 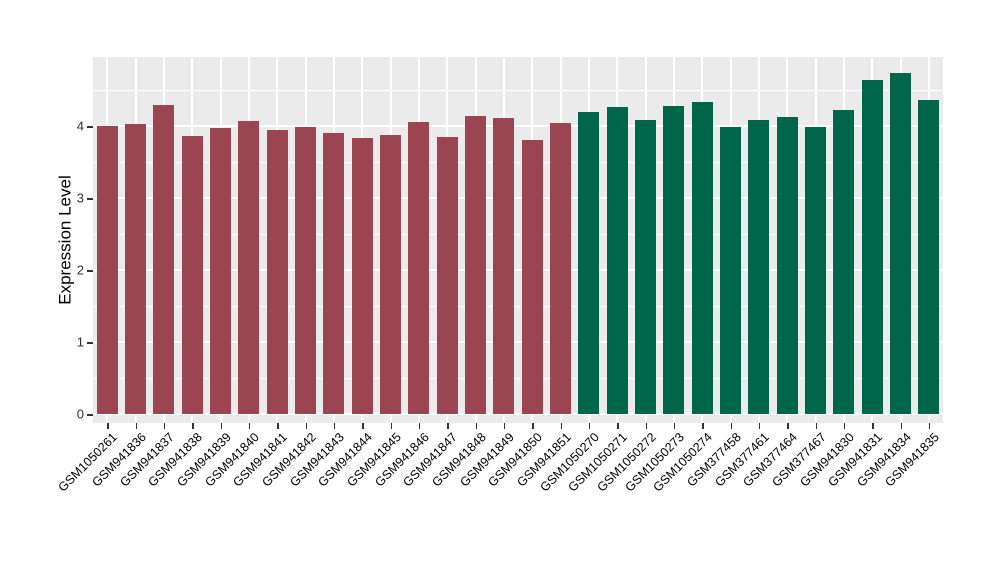 What do you see at coordinates (80, 198) in the screenshot?
I see `y-tick-label: 3` at bounding box center [80, 198].